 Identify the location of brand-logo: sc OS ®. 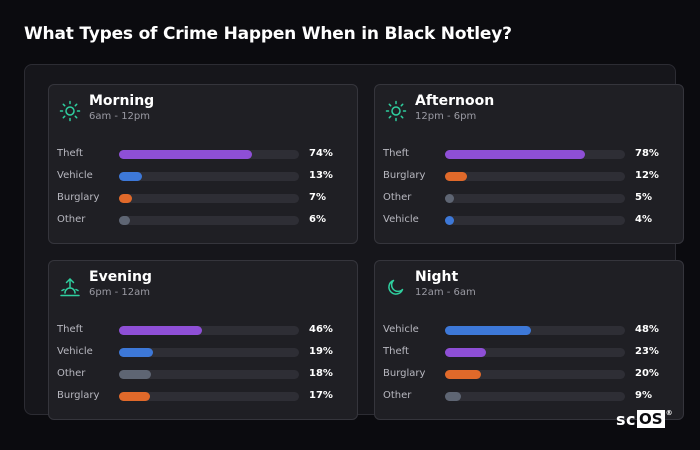
(644, 419).